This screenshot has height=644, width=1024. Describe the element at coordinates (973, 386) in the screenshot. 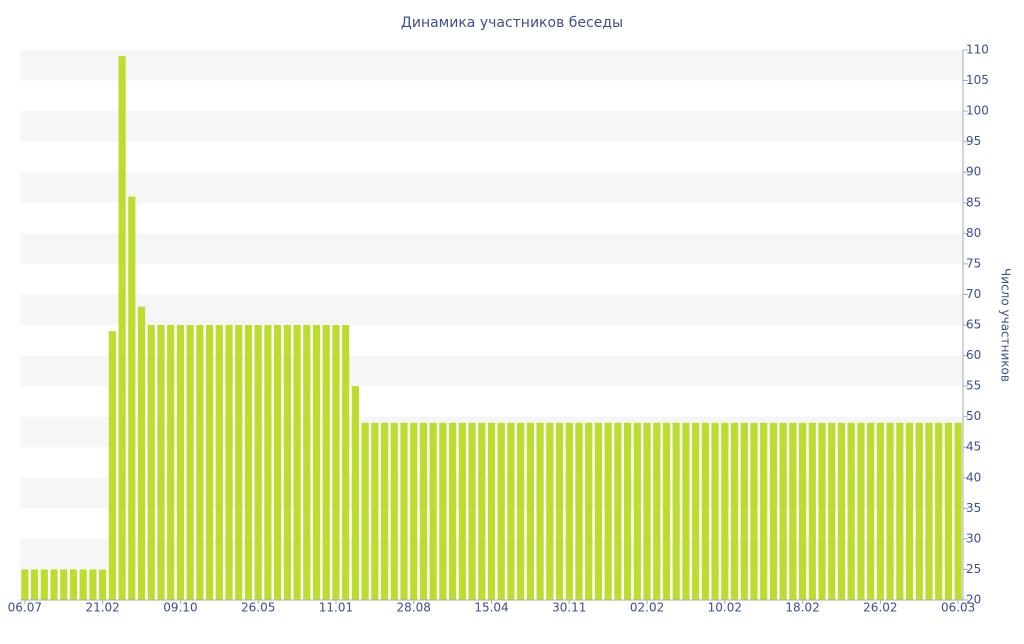

I see `y-tick-label: 55` at that location.